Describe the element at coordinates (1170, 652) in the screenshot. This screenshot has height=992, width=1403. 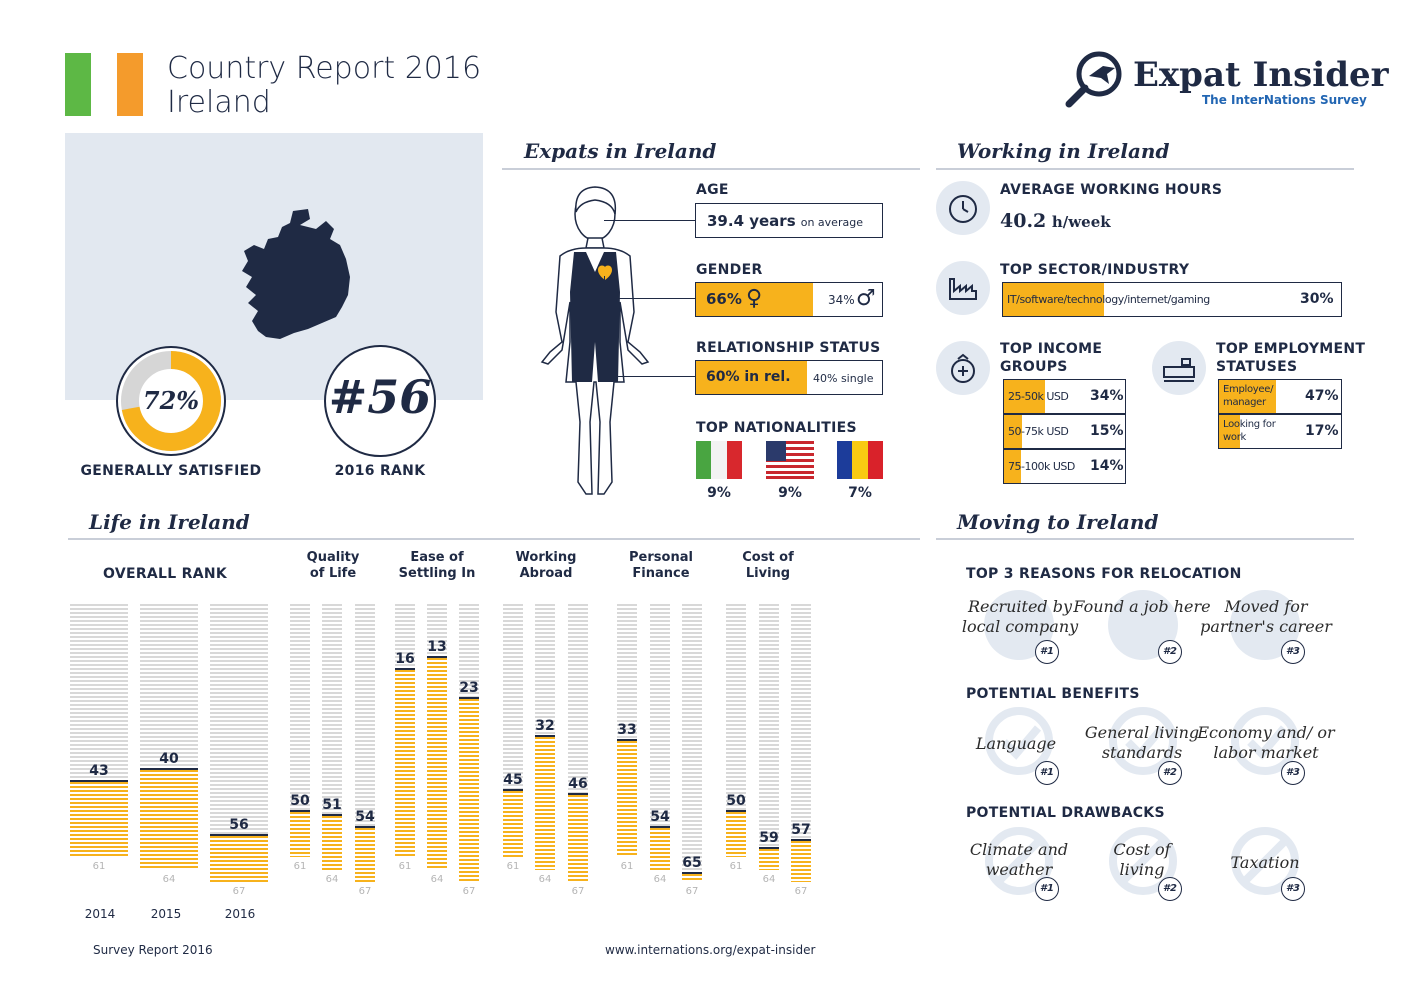
I see `reason-2-rank: #2` at that location.